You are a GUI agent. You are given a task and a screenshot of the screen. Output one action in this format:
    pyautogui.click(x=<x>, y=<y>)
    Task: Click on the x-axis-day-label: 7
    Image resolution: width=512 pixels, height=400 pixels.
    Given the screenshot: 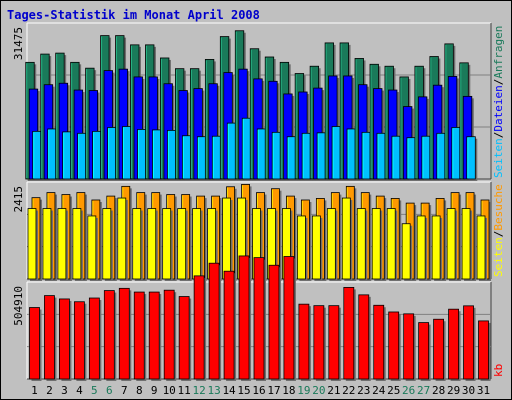 What is the action you would take?
    pyautogui.click(x=124, y=390)
    